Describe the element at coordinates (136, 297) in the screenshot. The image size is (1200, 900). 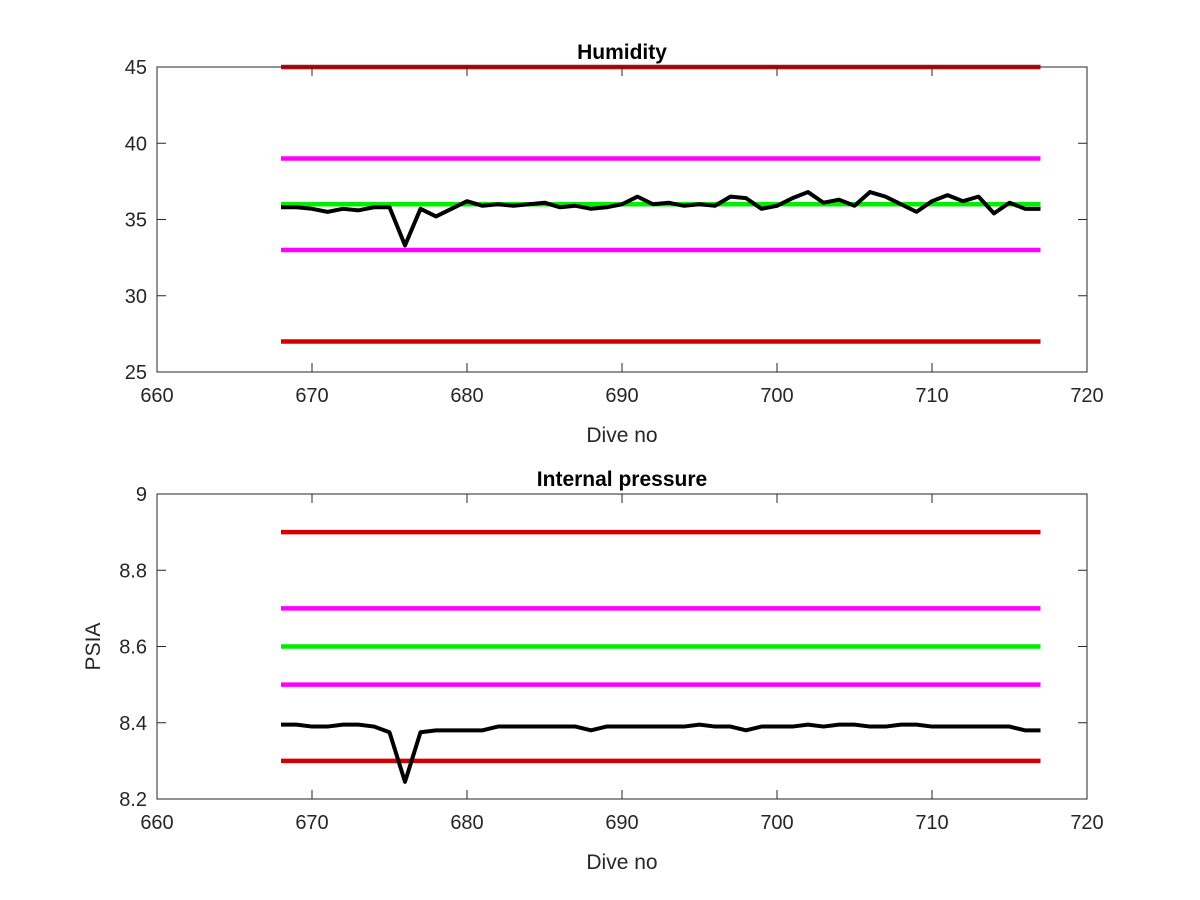
I see `y-tick-label: 30` at that location.